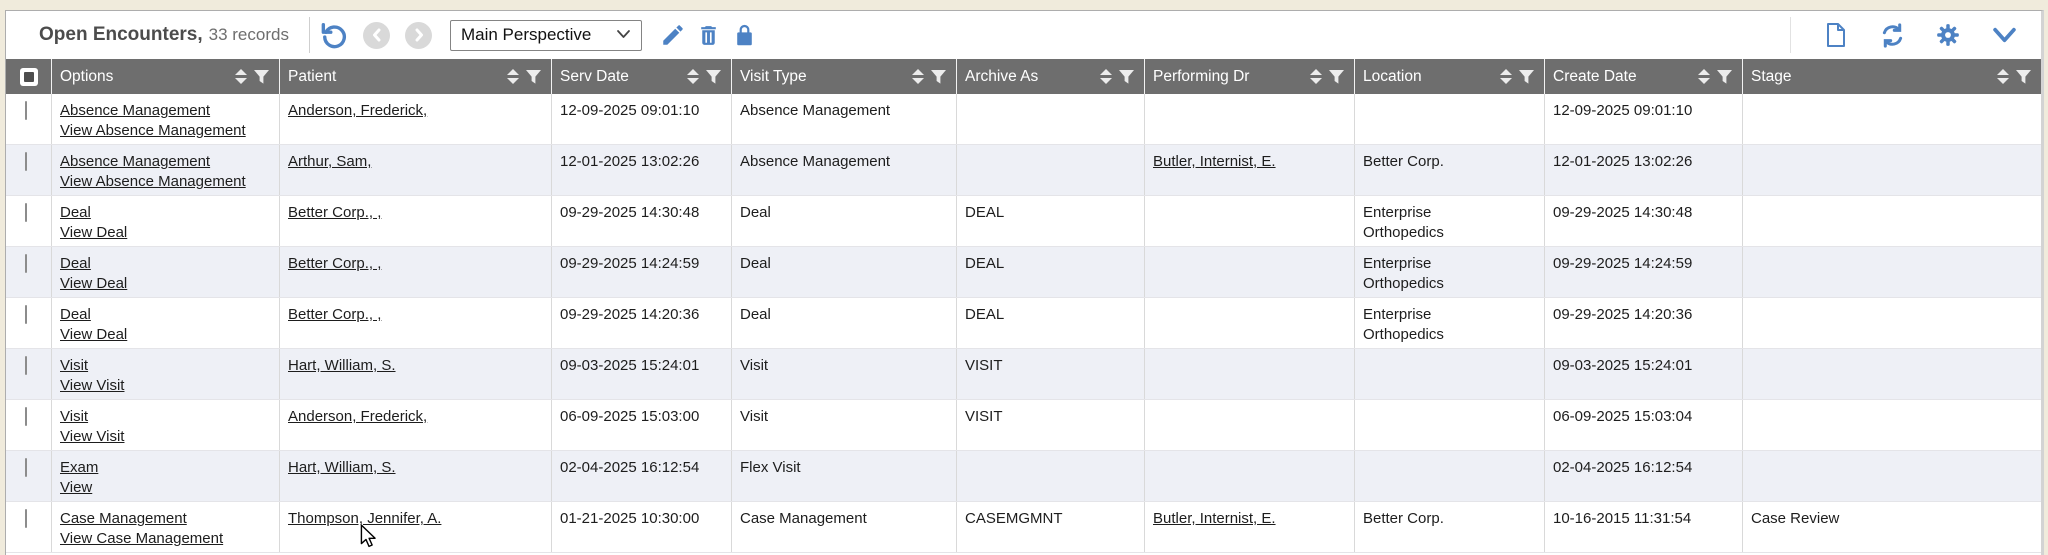  I want to click on patient-link: Arthur, Sam,, so click(330, 161).